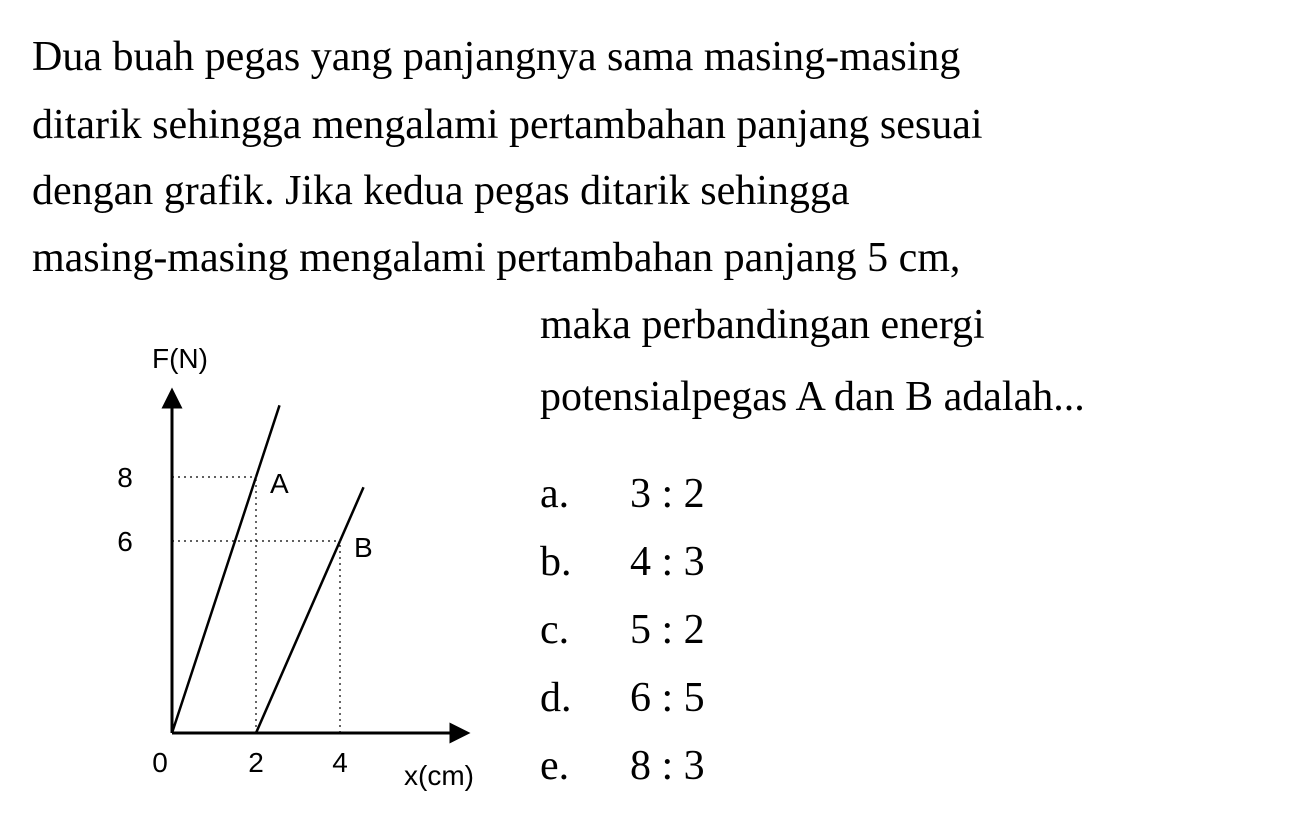 The height and width of the screenshot is (828, 1300). What do you see at coordinates (667, 562) in the screenshot?
I see `option-text: 4 : 3` at bounding box center [667, 562].